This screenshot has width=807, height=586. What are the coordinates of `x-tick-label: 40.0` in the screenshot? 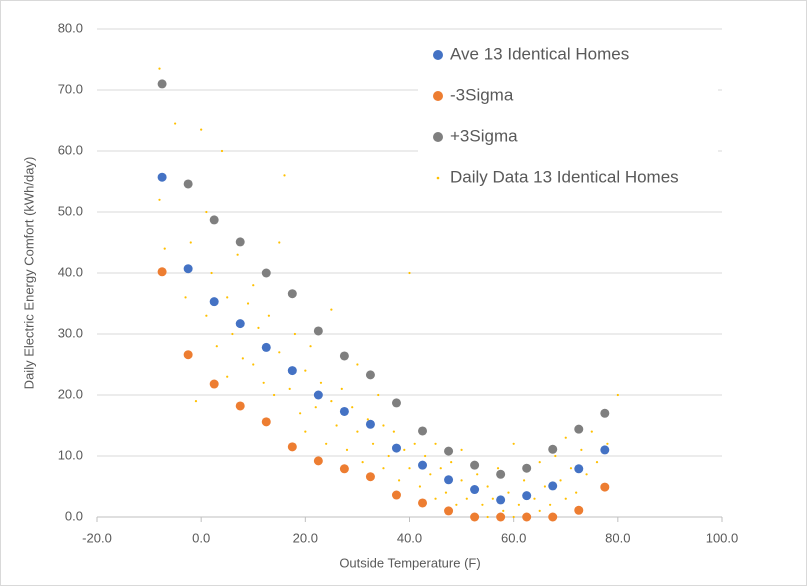 It's located at (409, 537).